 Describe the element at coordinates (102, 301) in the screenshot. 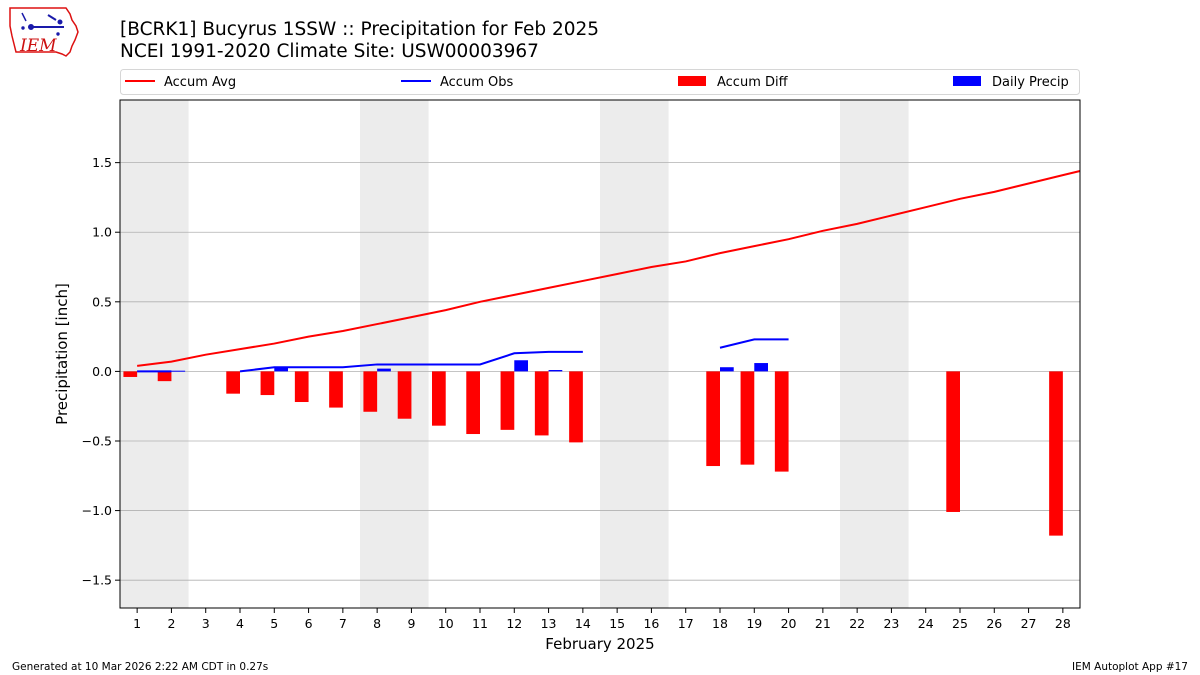

I see `y-tick-label: 0.5` at that location.